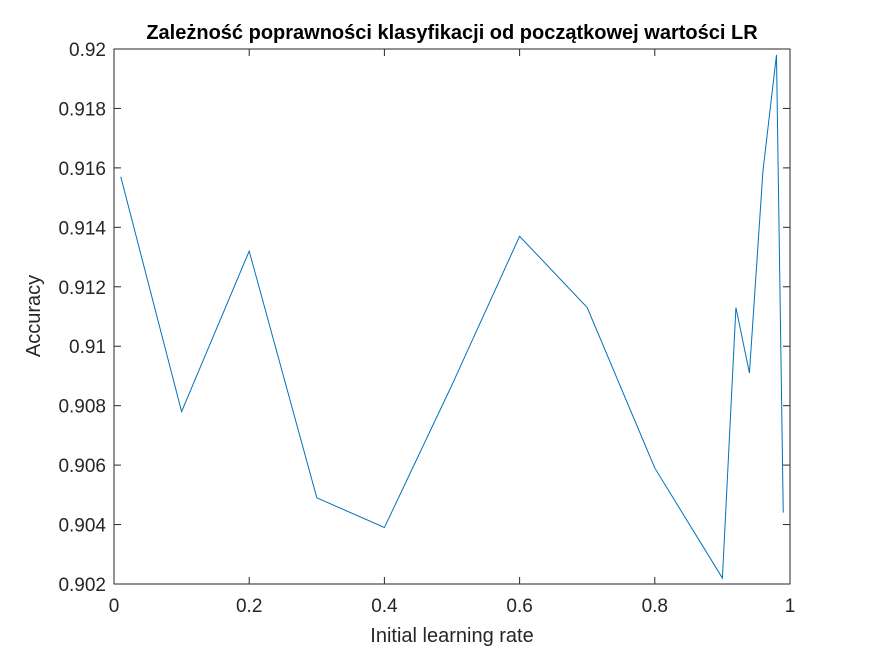 This screenshot has width=875, height=656. I want to click on y-tick-label: 0.904, so click(82, 526).